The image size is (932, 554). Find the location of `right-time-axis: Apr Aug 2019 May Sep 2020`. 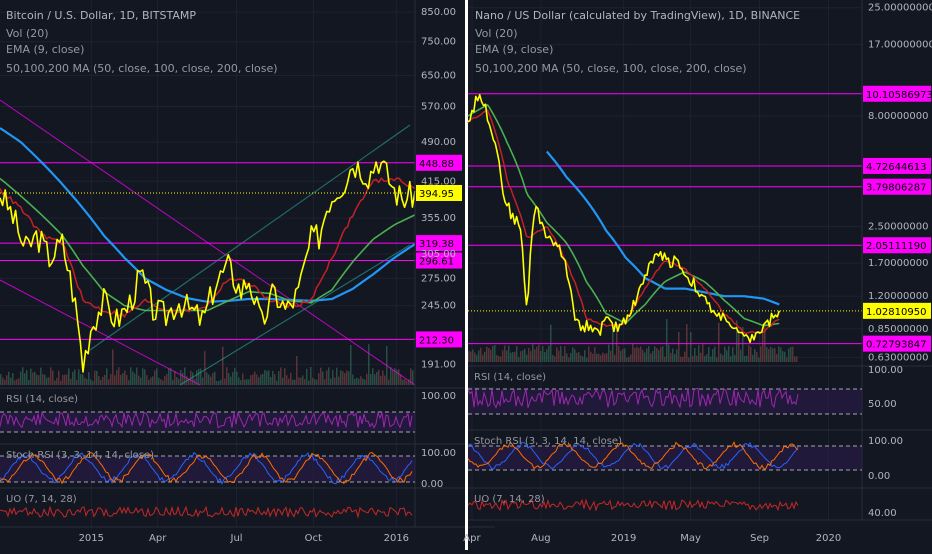

right-time-axis: Apr Aug 2019 May Sep 2020 is located at coordinates (697, 531).